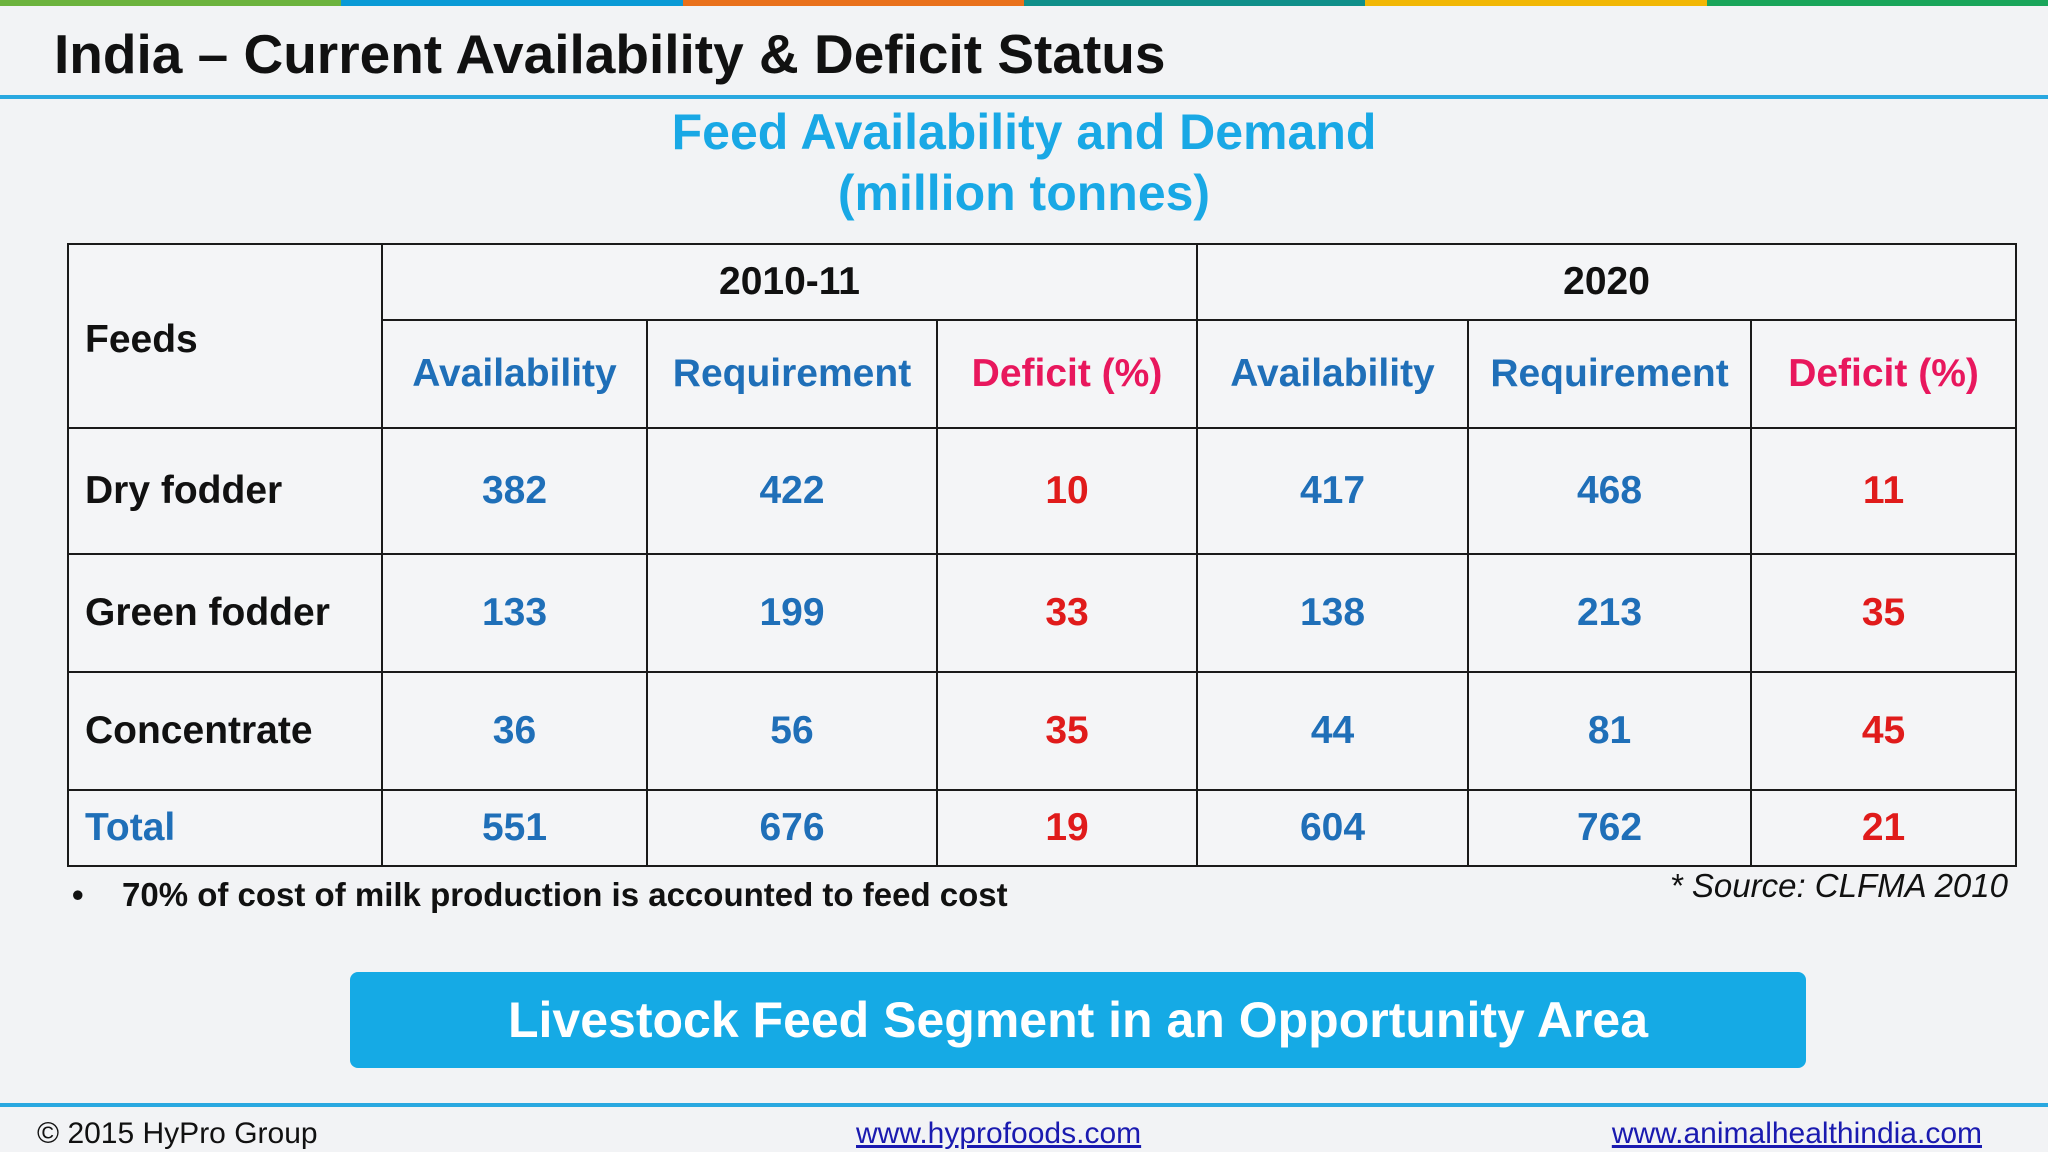  Describe the element at coordinates (514, 491) in the screenshot. I see `cell-value: 382` at that location.